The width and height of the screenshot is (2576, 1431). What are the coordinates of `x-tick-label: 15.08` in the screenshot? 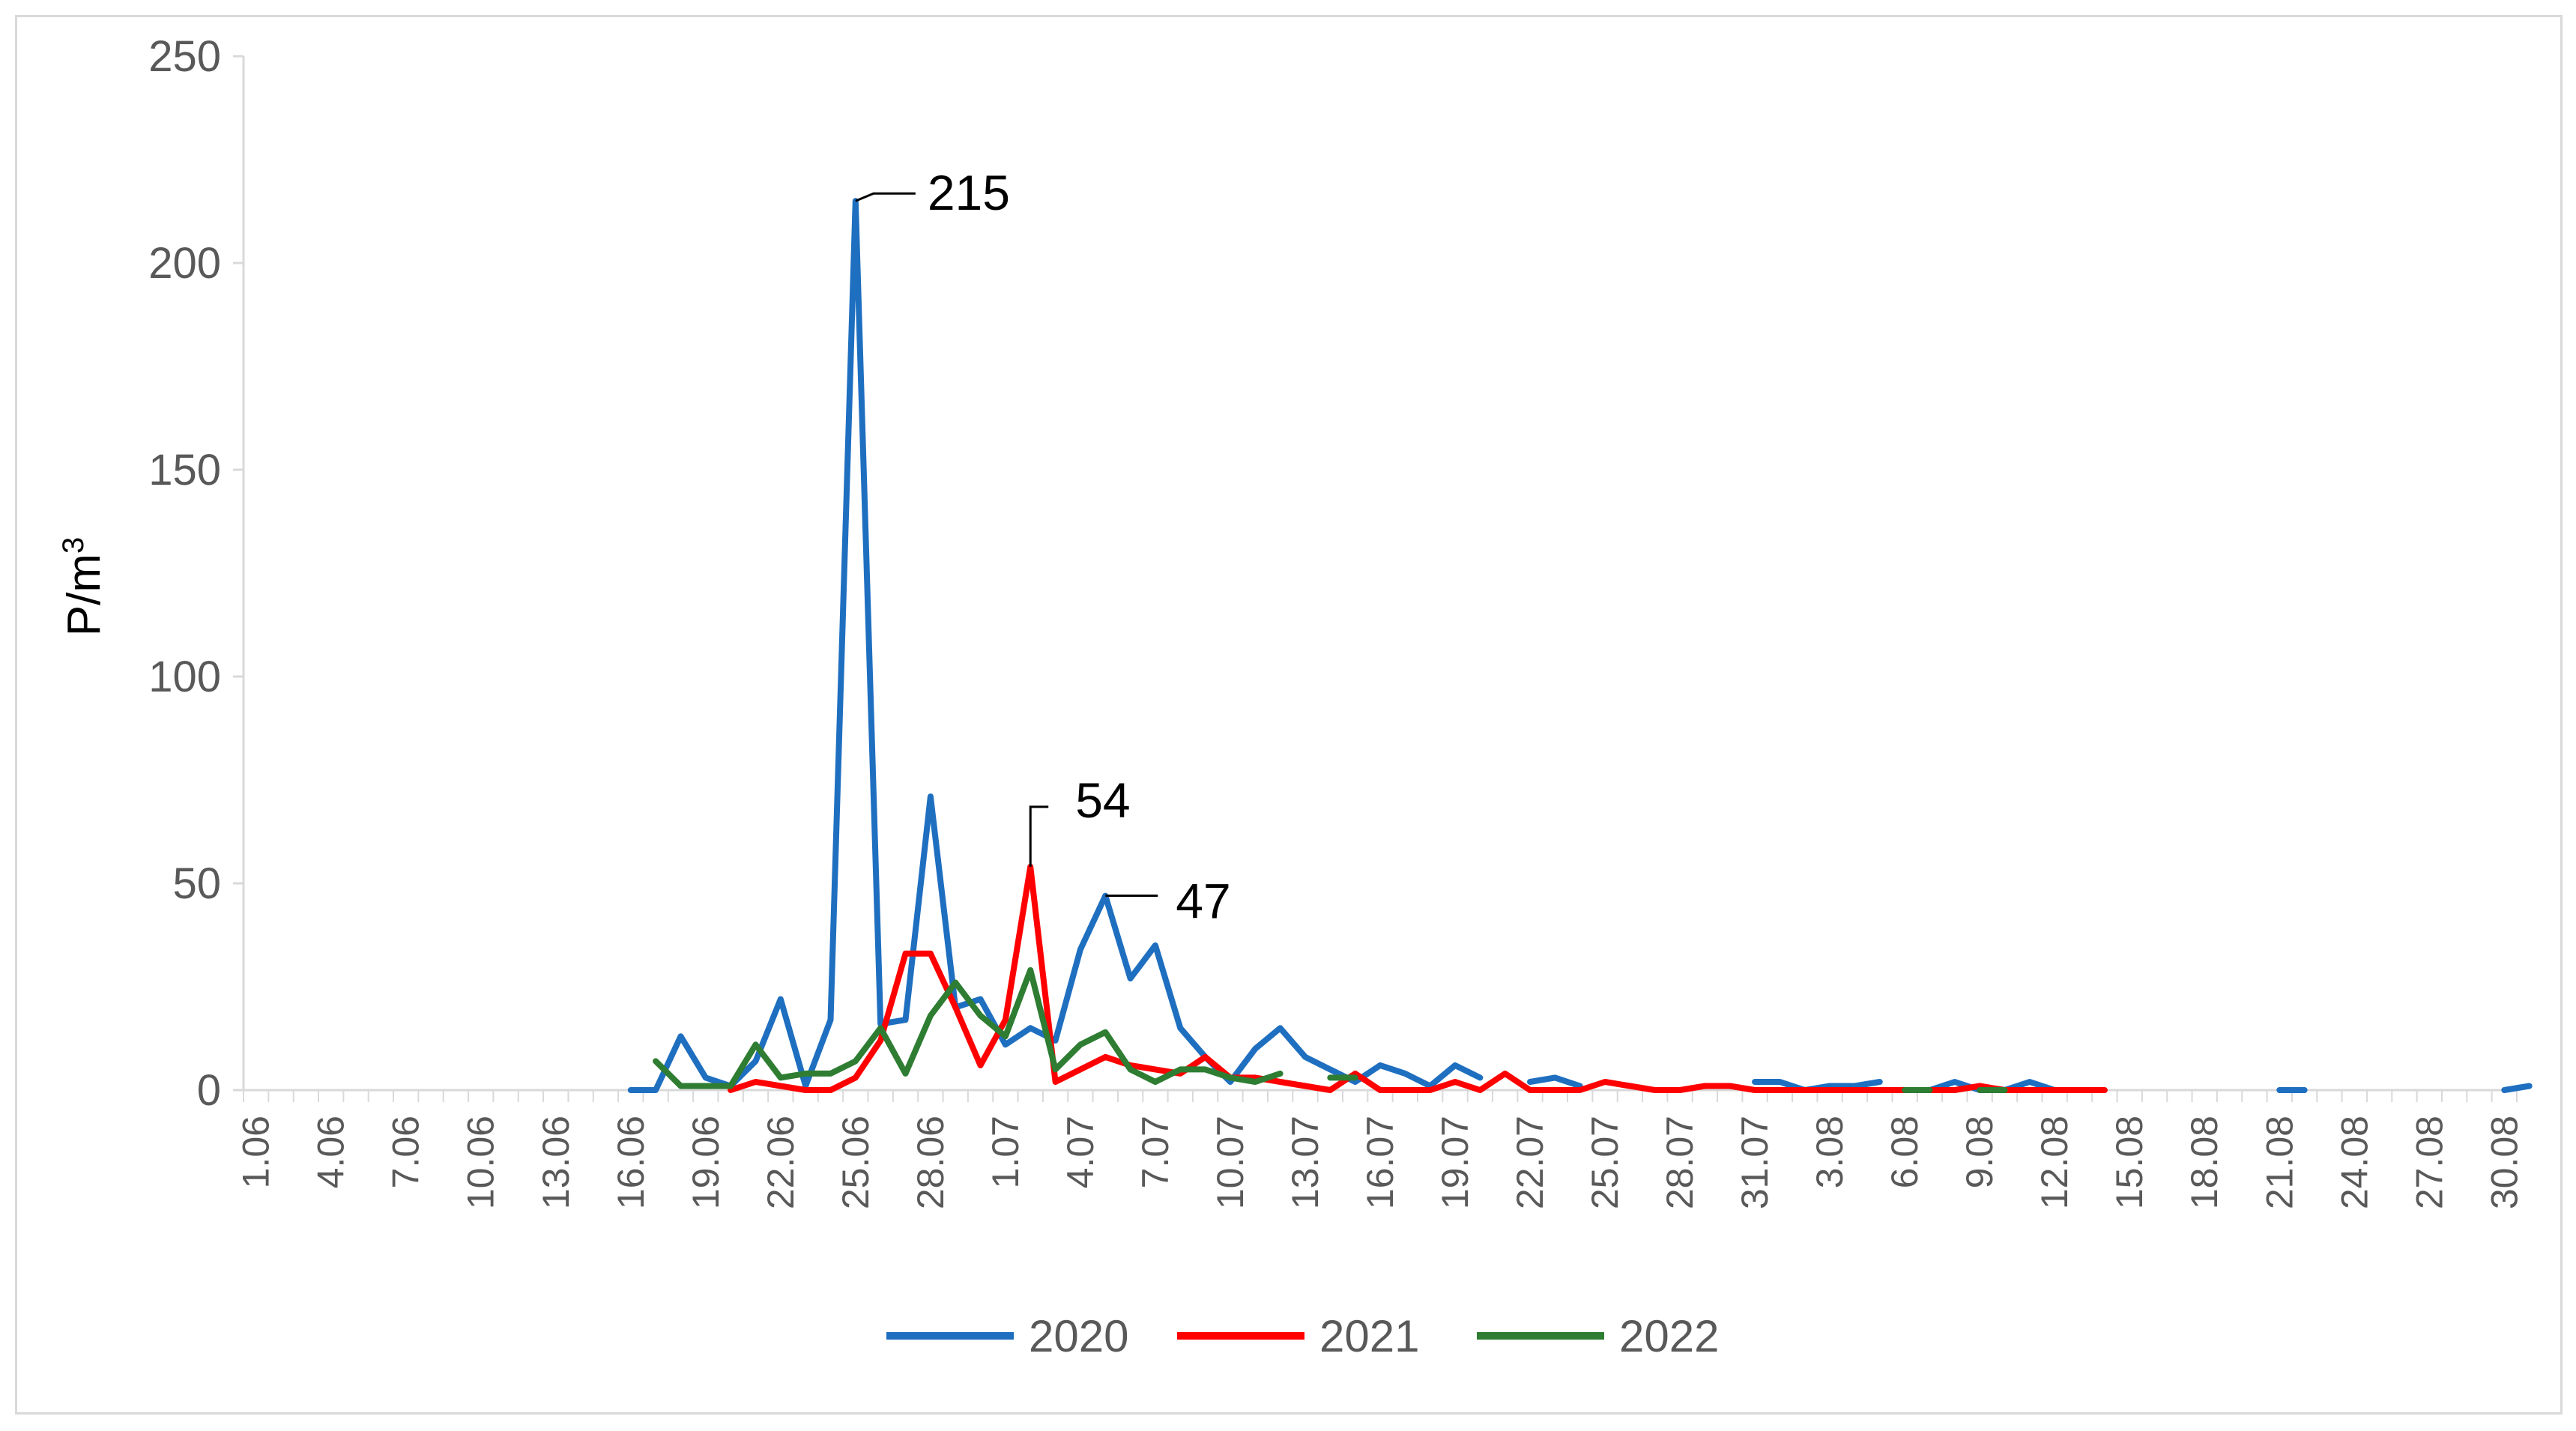 It's located at (2129, 1162).